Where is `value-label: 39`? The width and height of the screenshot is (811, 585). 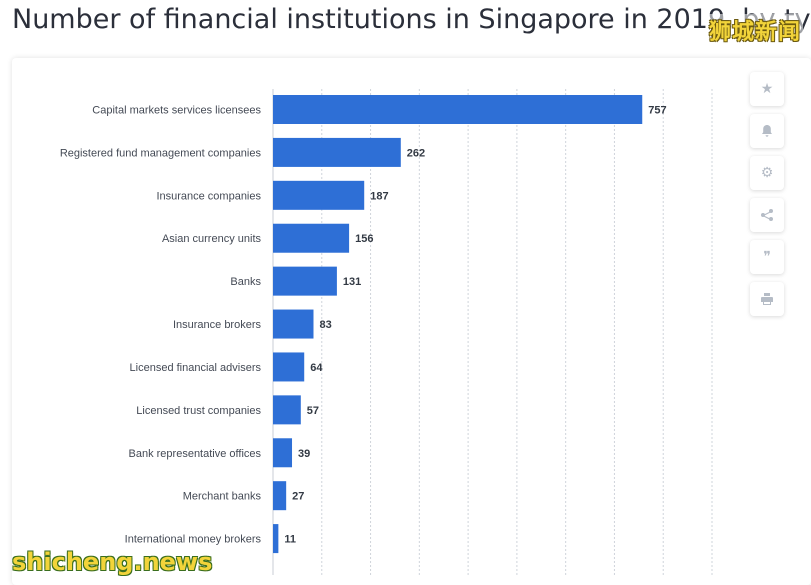 value-label: 39 is located at coordinates (304, 454).